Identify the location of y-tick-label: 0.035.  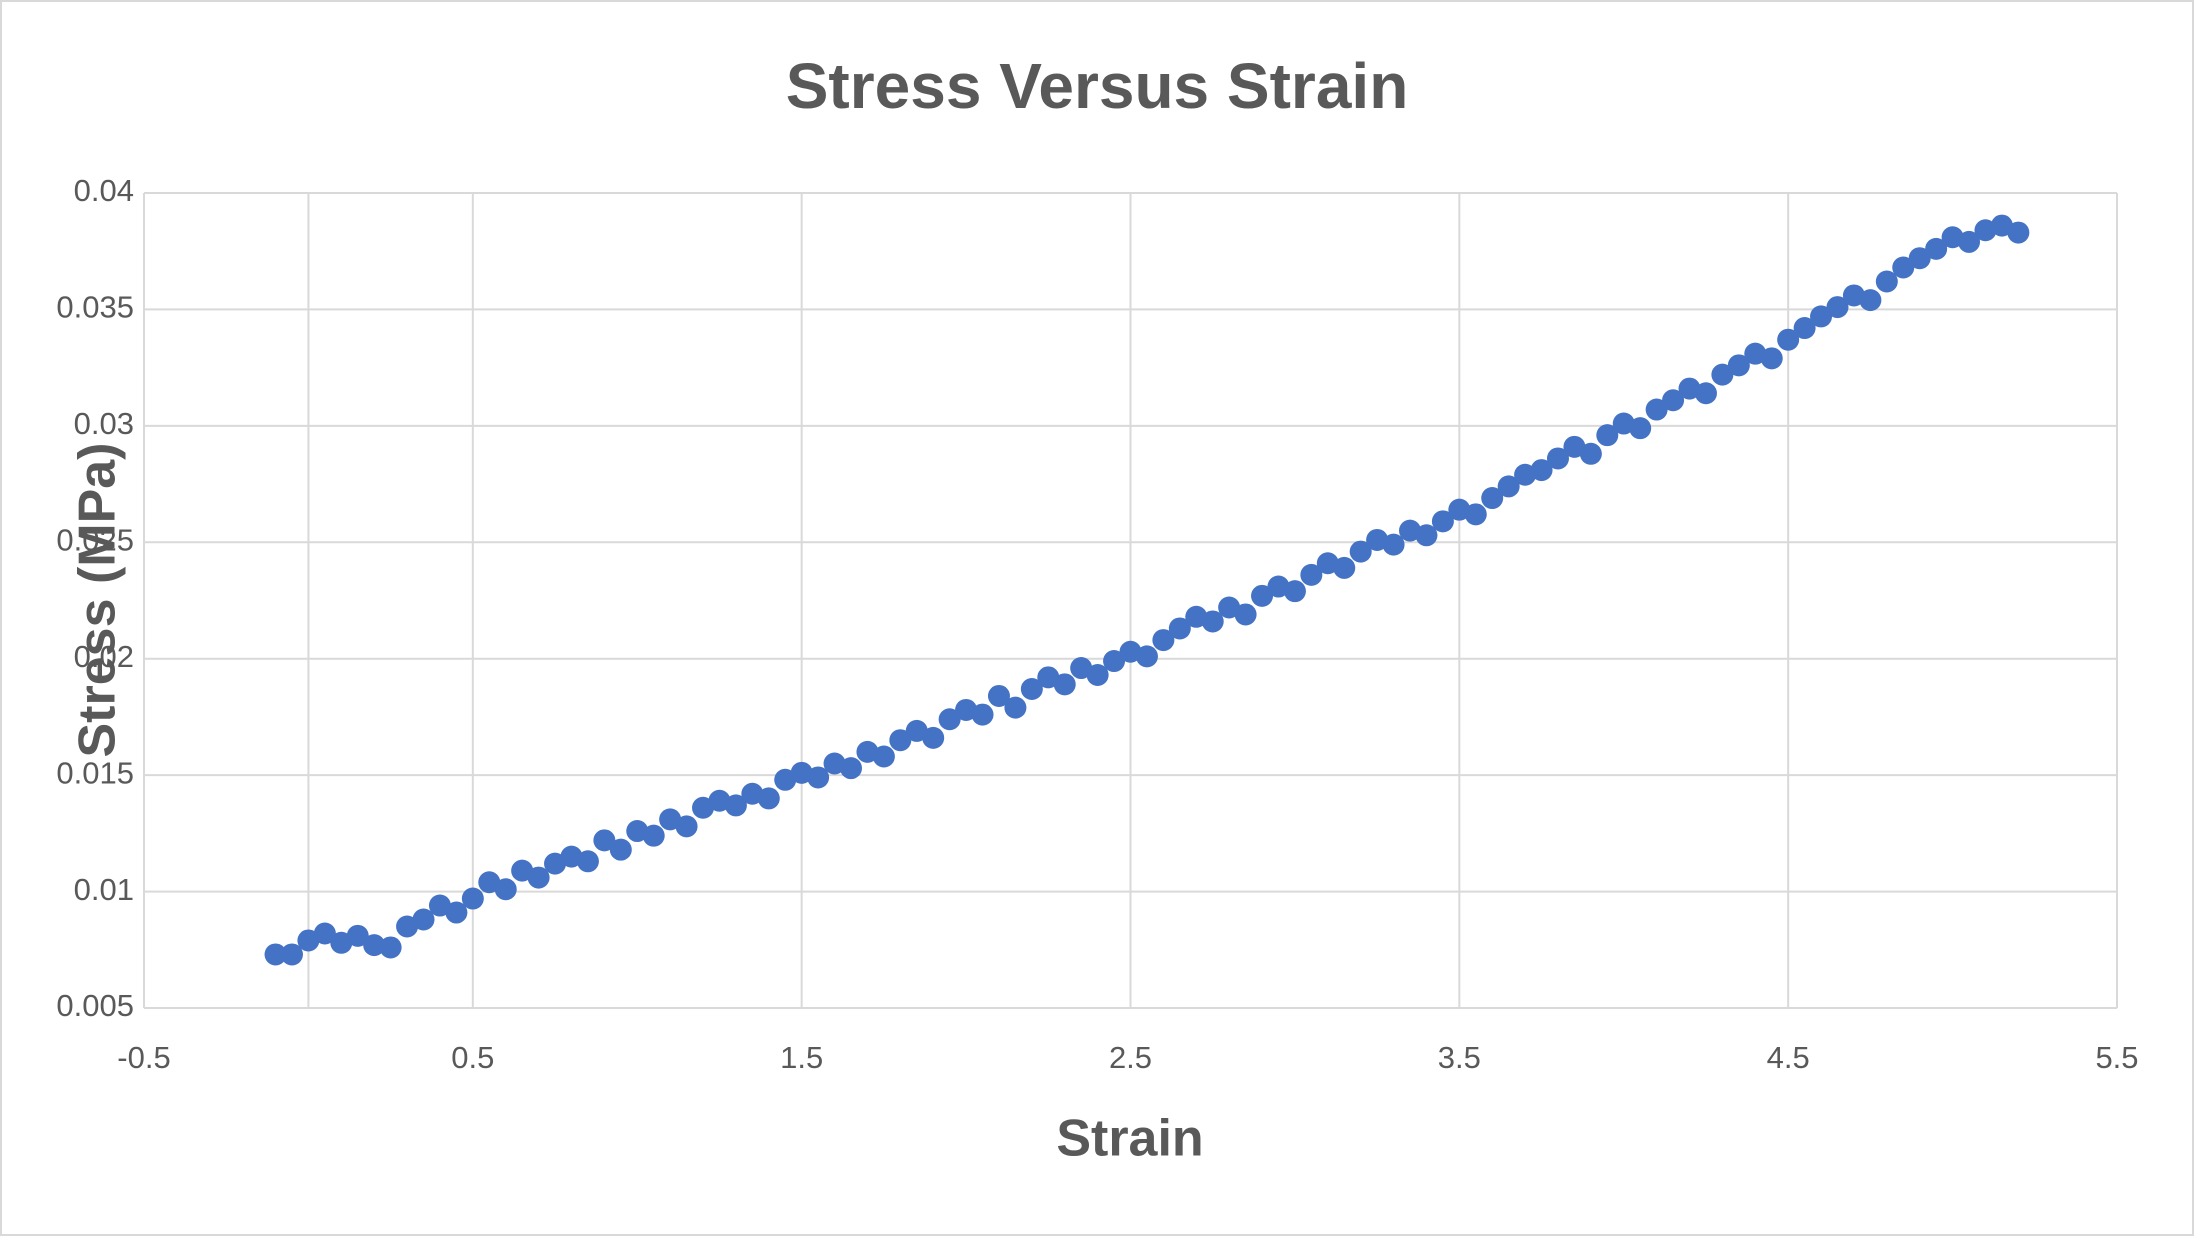
(95, 307).